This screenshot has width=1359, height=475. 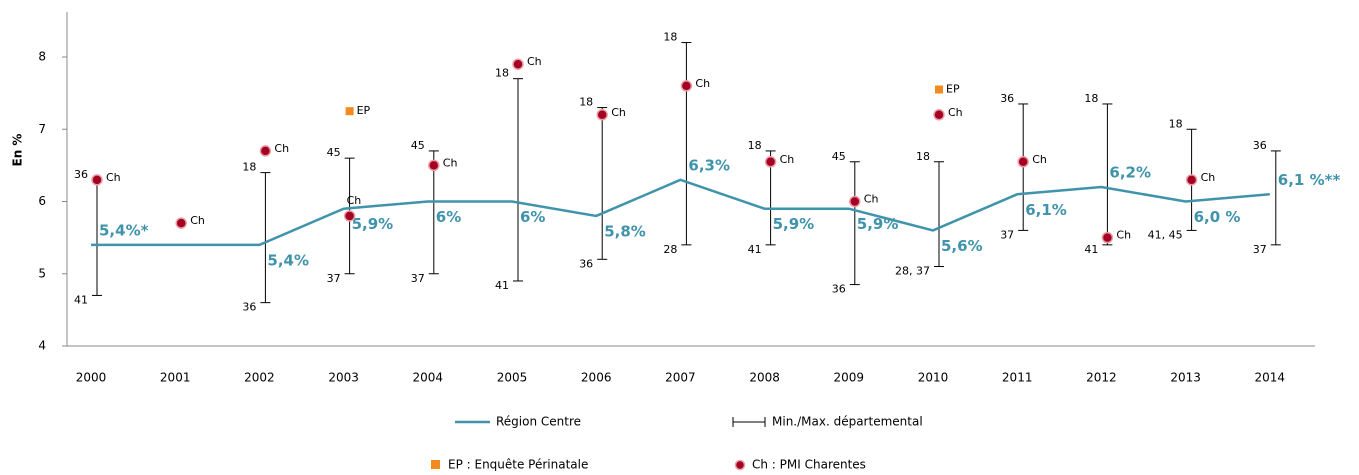 I want to click on legend-ep, so click(x=435, y=464).